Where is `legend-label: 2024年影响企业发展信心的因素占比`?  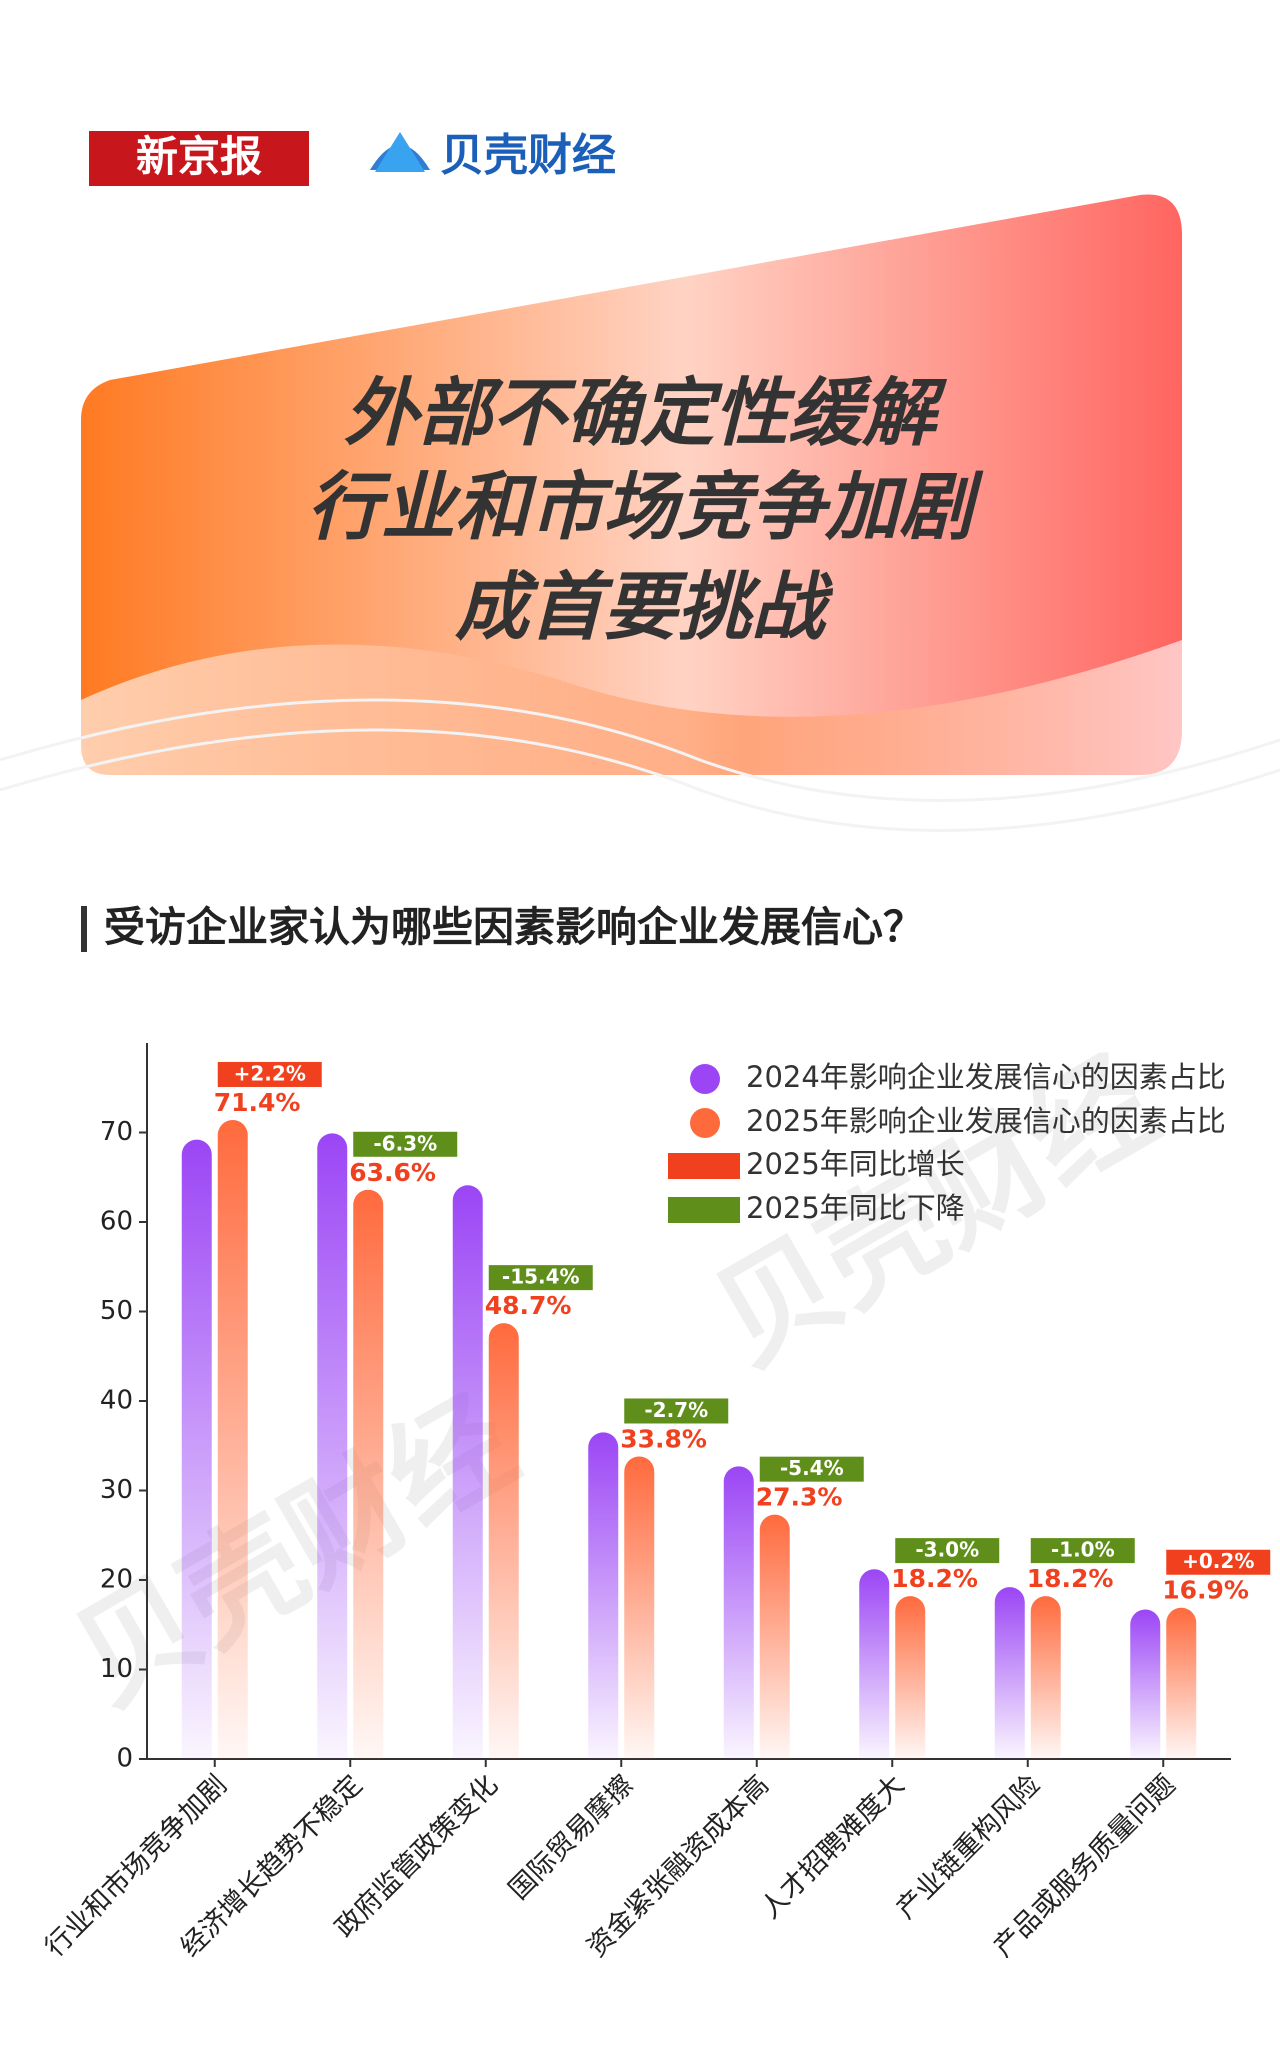 legend-label: 2024年影响企业发展信心的因素占比 is located at coordinates (986, 1077).